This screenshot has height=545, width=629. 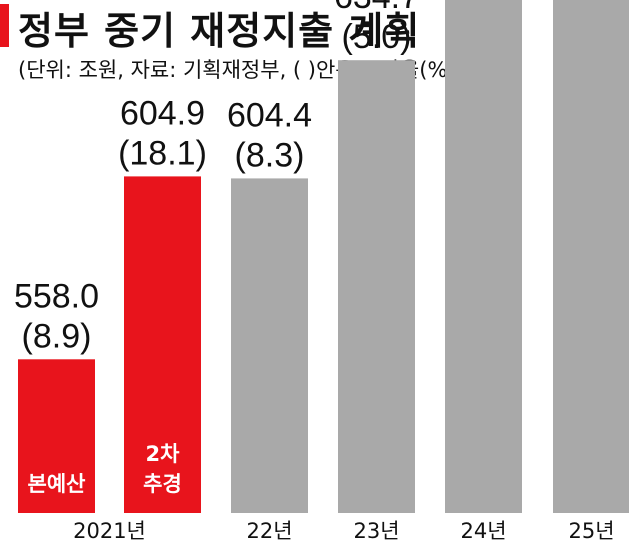 What do you see at coordinates (162, 484) in the screenshot?
I see `bar-inner-label: 추경` at bounding box center [162, 484].